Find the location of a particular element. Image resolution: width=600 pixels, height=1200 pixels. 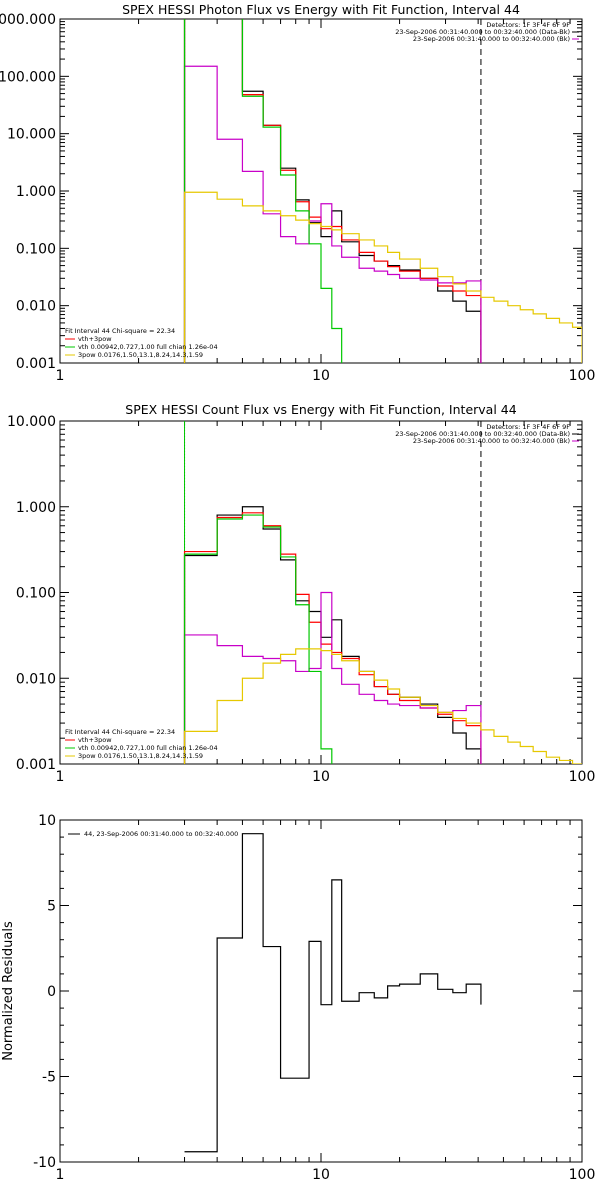

y-tick-label: 5 is located at coordinates (51, 907).